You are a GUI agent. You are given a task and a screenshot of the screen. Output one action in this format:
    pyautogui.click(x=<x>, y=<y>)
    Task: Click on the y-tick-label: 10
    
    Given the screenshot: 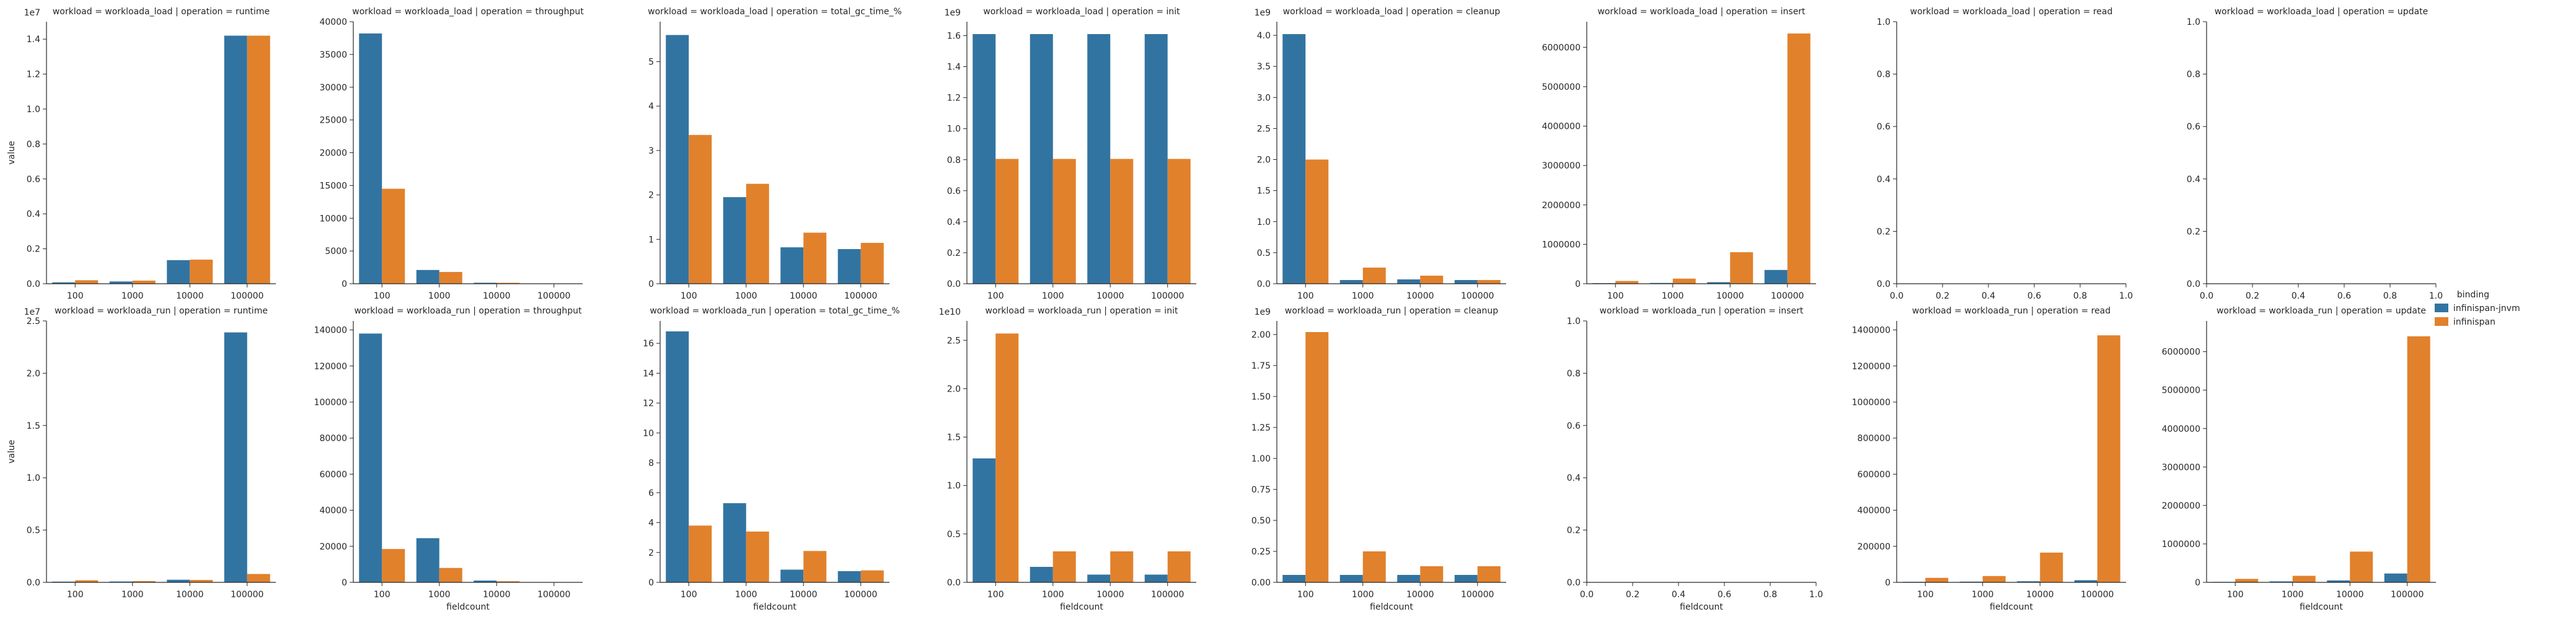 What is the action you would take?
    pyautogui.click(x=648, y=434)
    